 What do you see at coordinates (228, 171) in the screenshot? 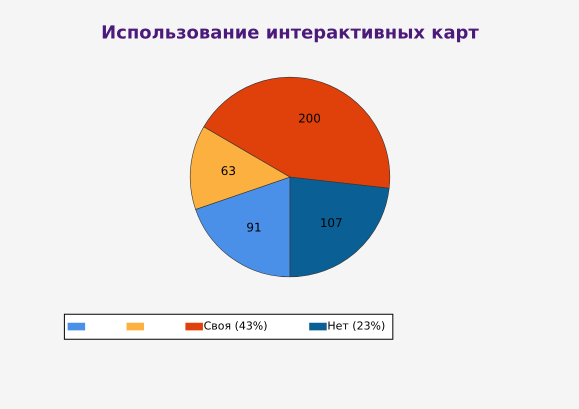
I see `data-label: 63` at bounding box center [228, 171].